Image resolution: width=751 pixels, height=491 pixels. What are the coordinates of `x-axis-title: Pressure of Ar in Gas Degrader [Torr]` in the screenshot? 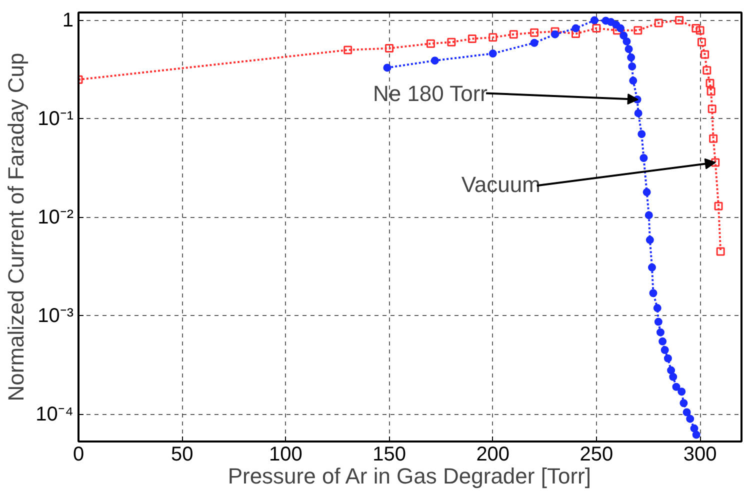 It's located at (409, 476).